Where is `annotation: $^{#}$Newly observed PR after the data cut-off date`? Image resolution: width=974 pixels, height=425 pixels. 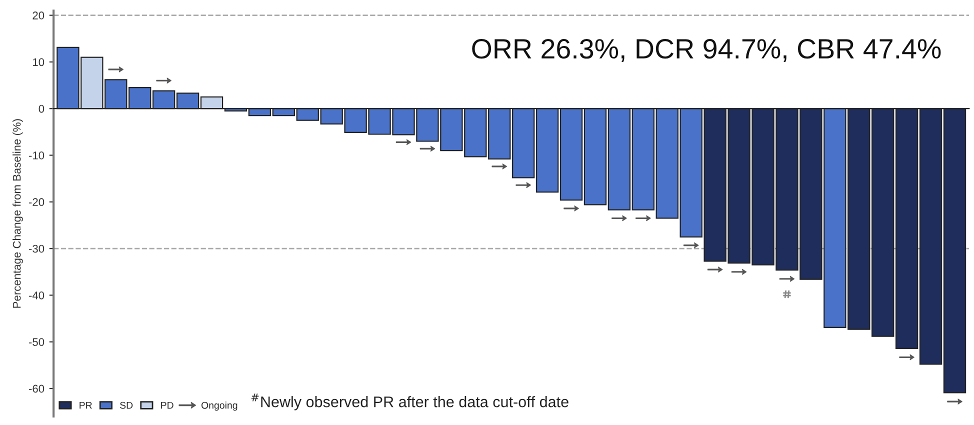
annotation: $^{#}$Newly observed PR after the data cut-off date is located at coordinates (409, 402).